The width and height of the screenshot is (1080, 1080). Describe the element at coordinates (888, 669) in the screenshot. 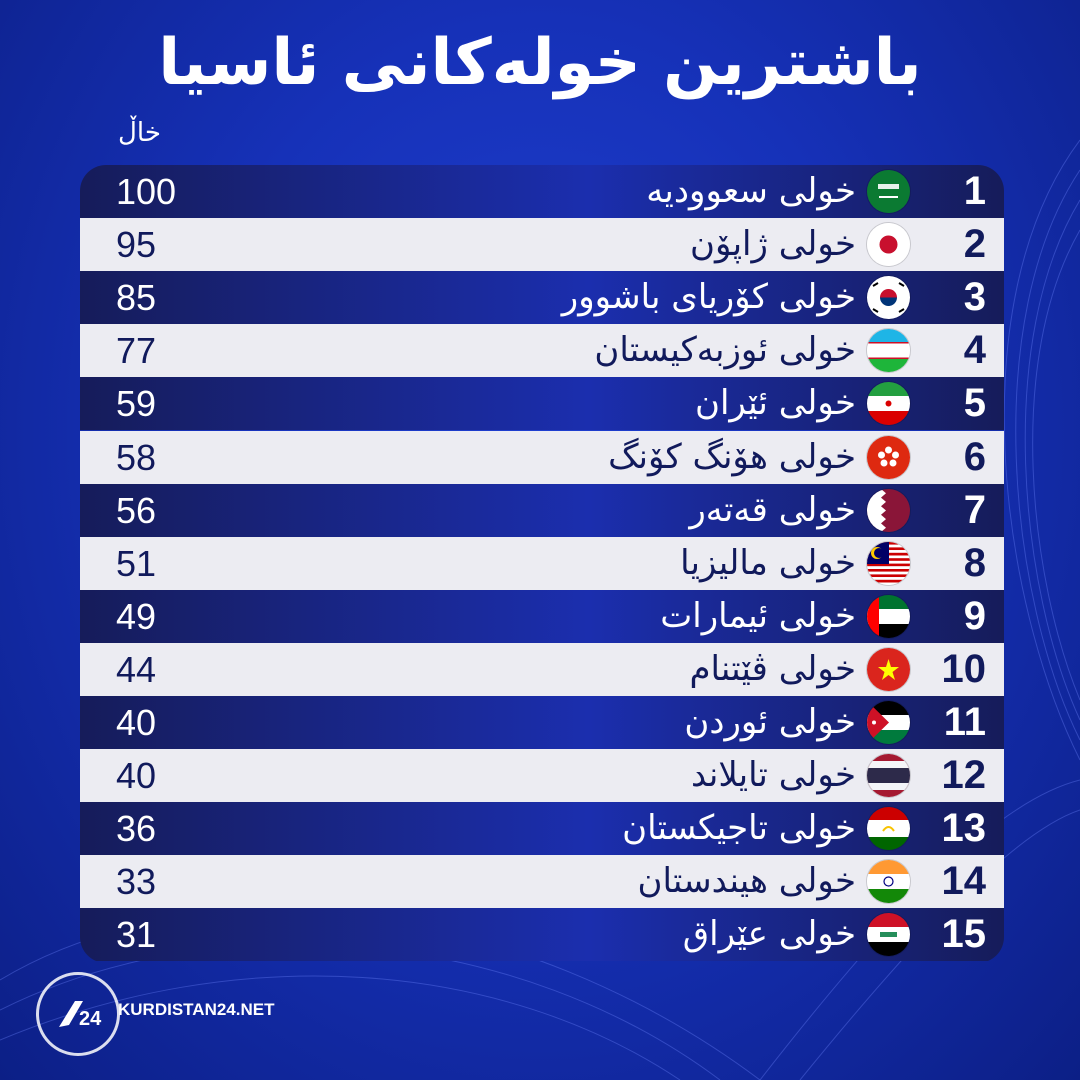

I see `vietnam-flag-icon` at that location.